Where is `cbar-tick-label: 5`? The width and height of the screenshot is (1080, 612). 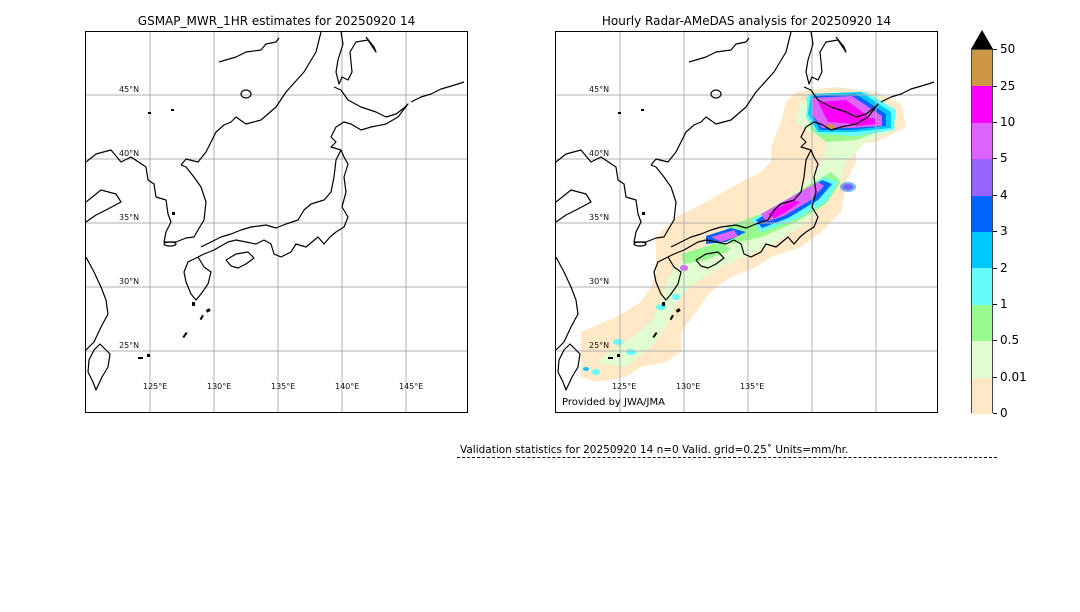 cbar-tick-label: 5 is located at coordinates (1004, 158).